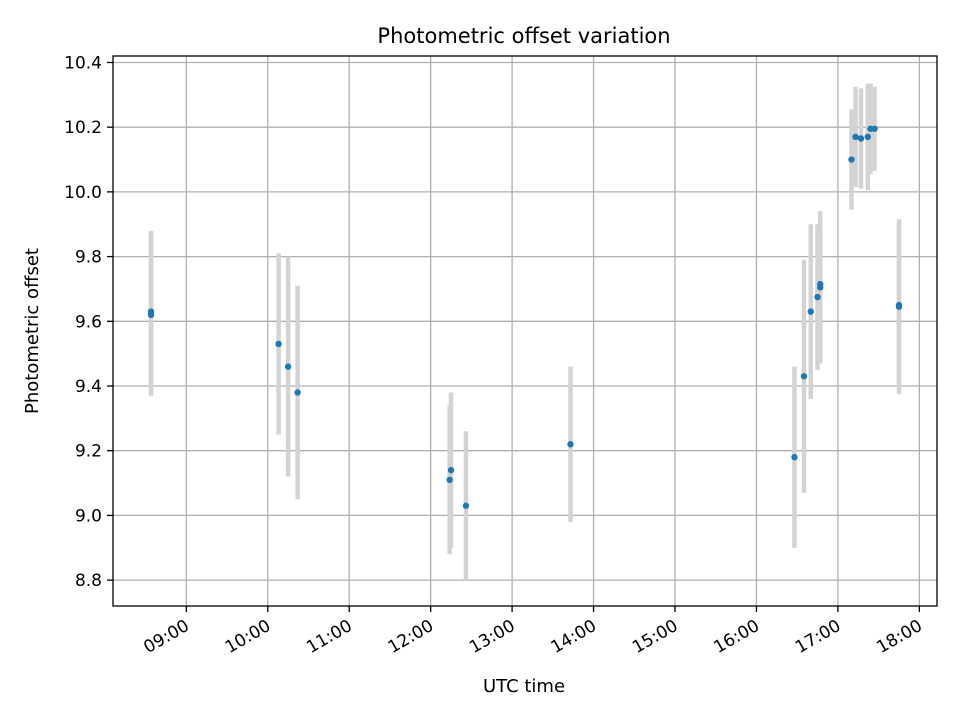 Image resolution: width=960 pixels, height=720 pixels. I want to click on y-tick-label: 10.0, so click(83, 193).